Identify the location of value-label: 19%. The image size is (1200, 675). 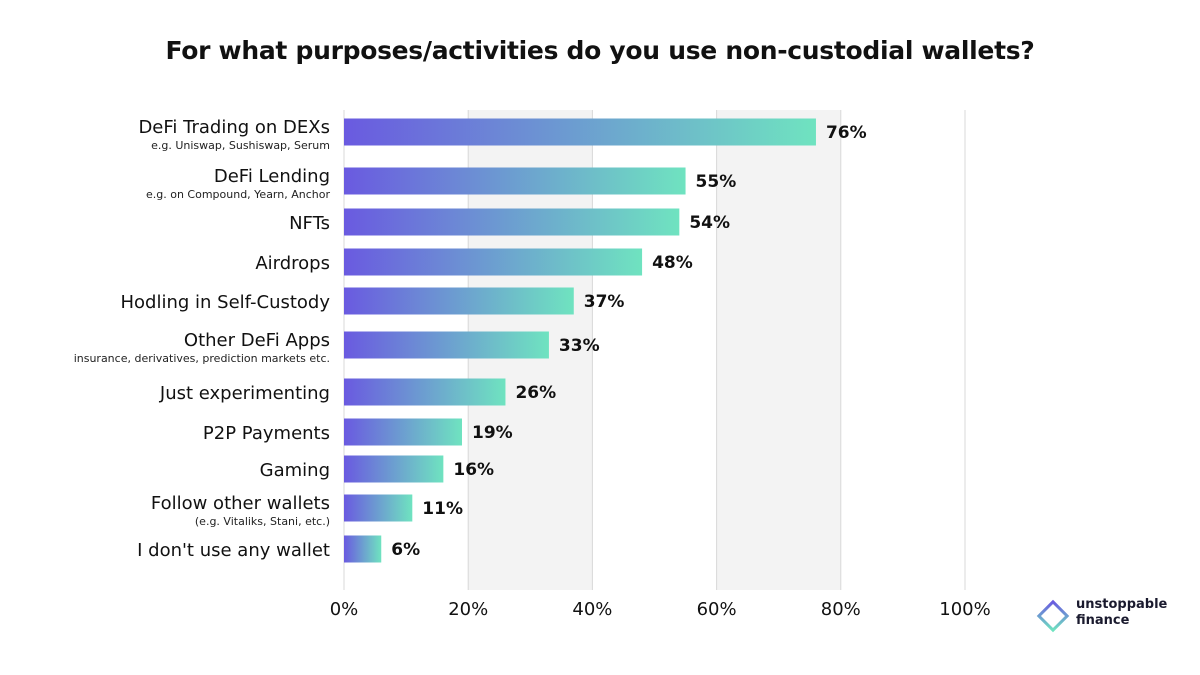
(492, 433).